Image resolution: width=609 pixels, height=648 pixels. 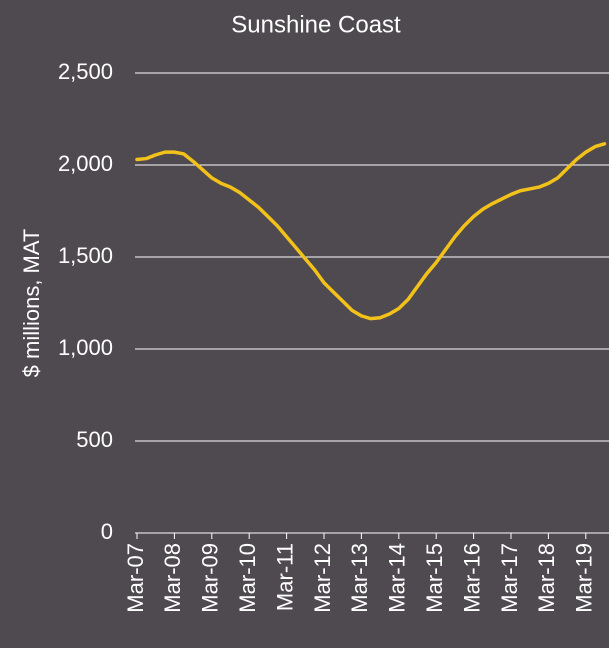 I want to click on x-tick-label: Mar-14, so click(x=397, y=578).